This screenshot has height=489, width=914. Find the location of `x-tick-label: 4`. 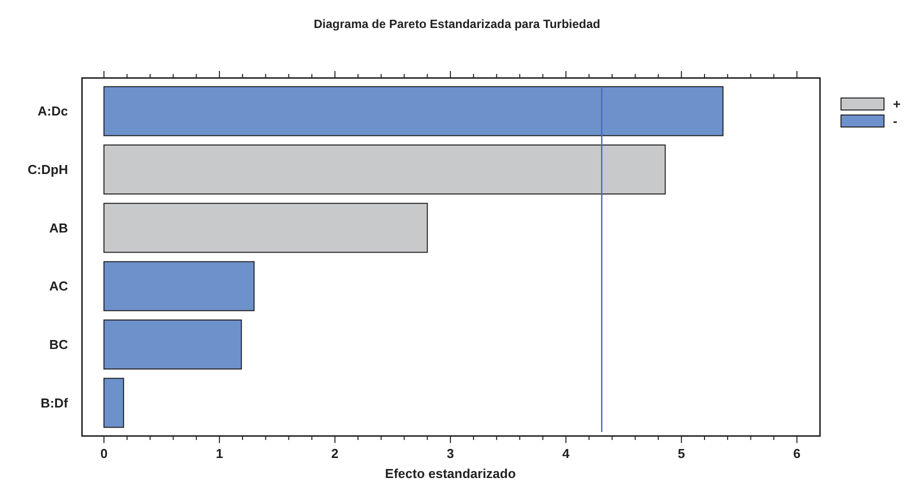

x-tick-label: 4 is located at coordinates (566, 453).